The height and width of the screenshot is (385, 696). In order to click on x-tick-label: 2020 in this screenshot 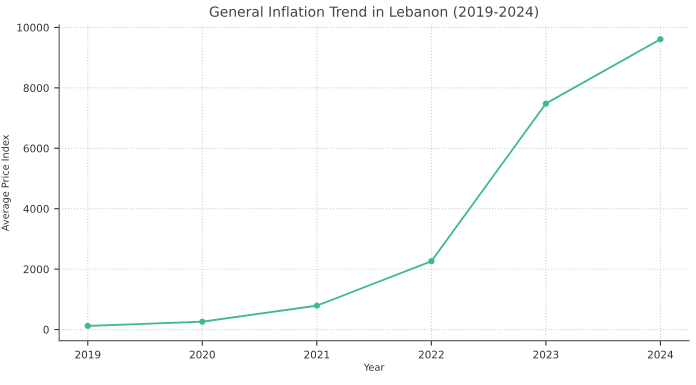, I will do `click(202, 354)`.